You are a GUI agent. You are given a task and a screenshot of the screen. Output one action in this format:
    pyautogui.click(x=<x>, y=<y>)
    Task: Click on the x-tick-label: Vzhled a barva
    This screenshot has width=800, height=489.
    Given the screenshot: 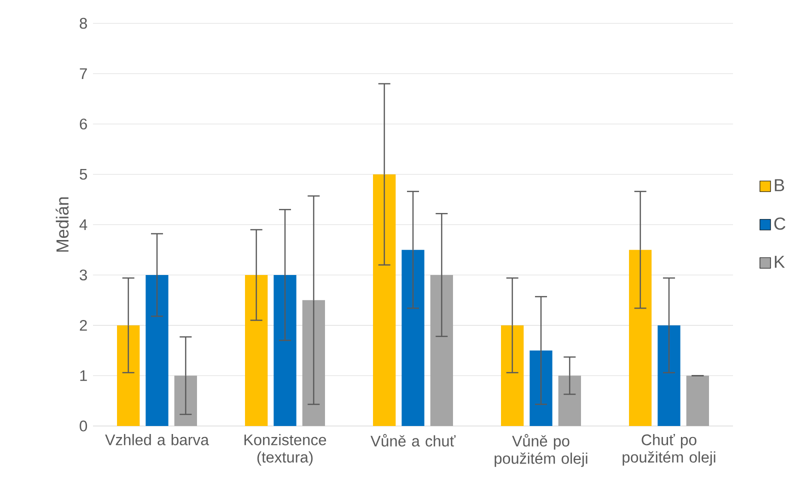 What is the action you would take?
    pyautogui.click(x=157, y=440)
    